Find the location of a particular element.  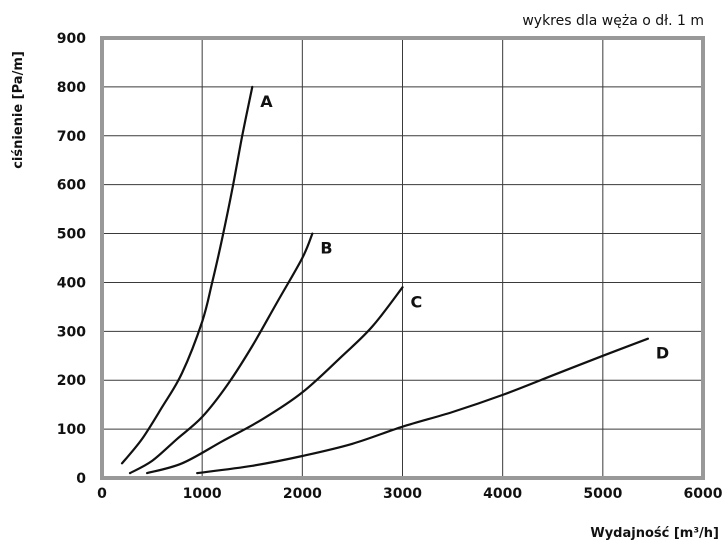

x-axis-label: Wydajność [m³/h] is located at coordinates (654, 533).